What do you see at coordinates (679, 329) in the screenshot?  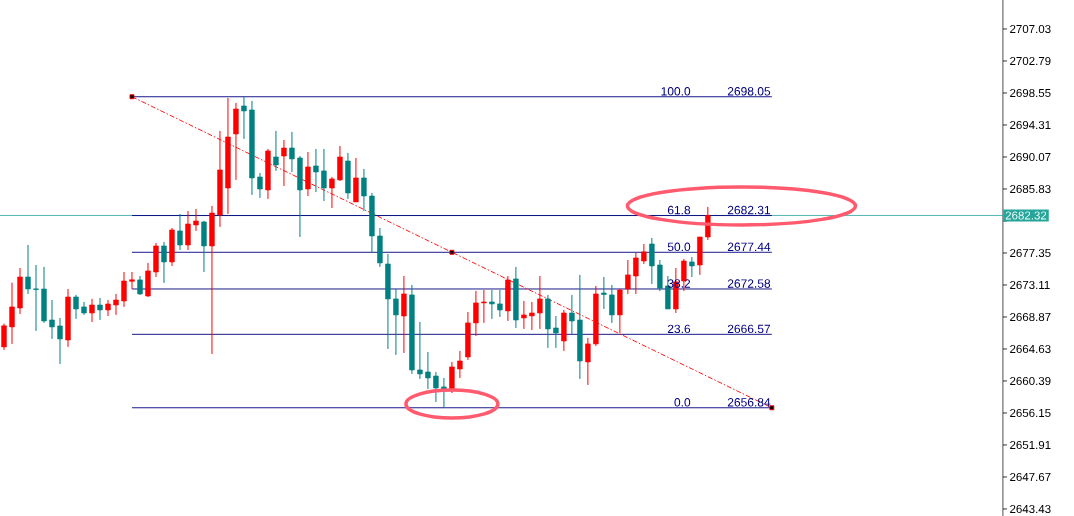 I see `annotation: 23.6` at bounding box center [679, 329].